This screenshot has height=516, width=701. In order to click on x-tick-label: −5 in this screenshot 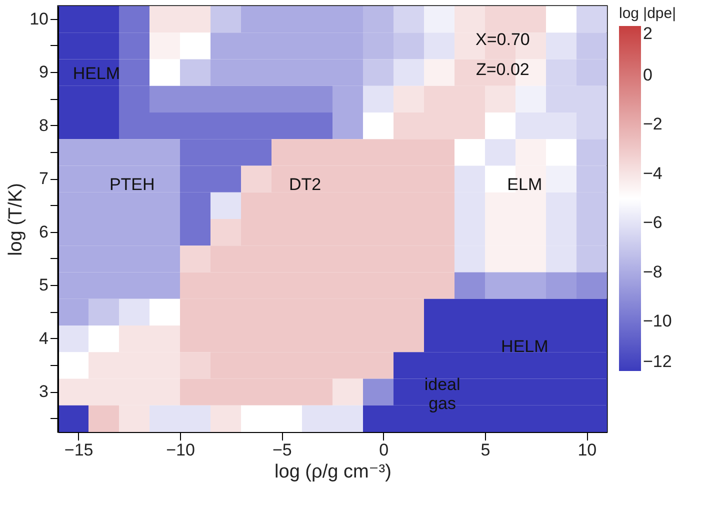, I will do `click(282, 450)`.